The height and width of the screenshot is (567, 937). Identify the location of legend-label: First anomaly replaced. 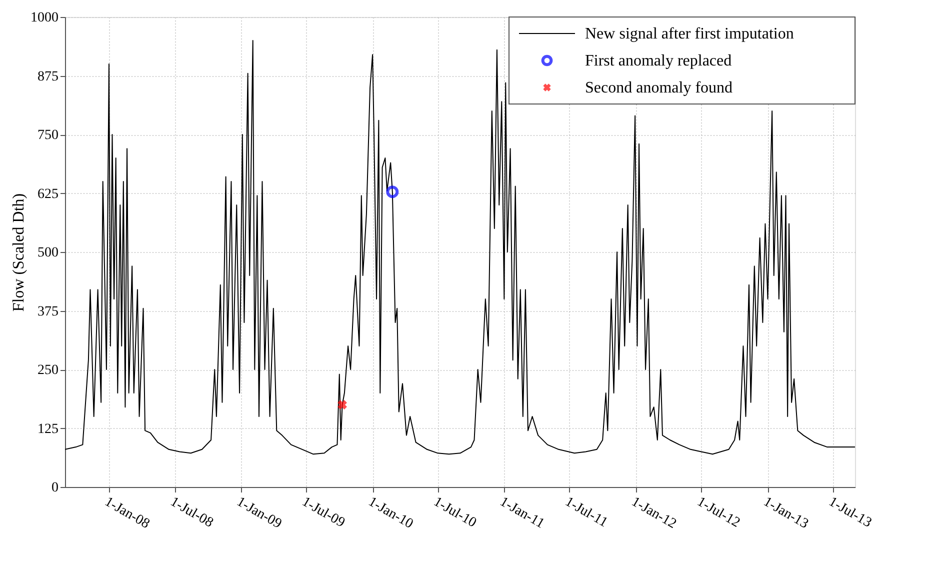
(658, 61).